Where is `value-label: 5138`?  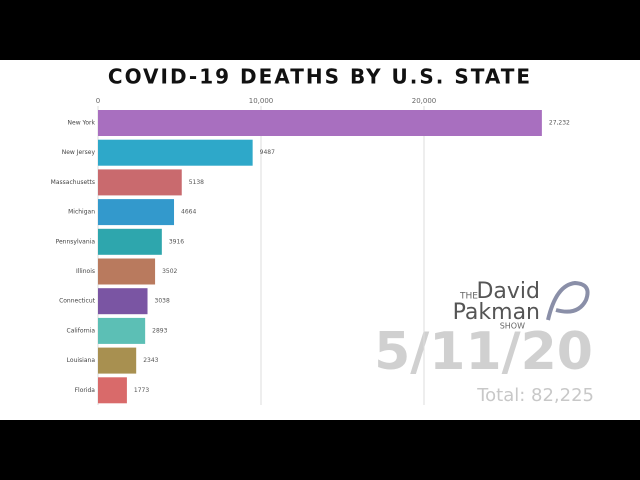 value-label: 5138 is located at coordinates (196, 182).